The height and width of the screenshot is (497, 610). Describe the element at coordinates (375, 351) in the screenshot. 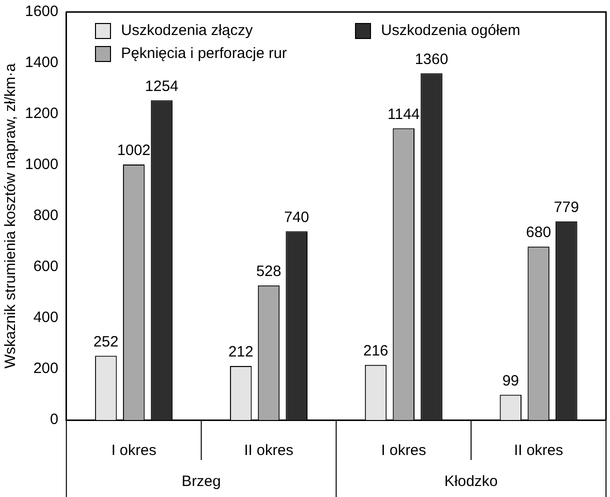

I see `data-label: 216` at that location.